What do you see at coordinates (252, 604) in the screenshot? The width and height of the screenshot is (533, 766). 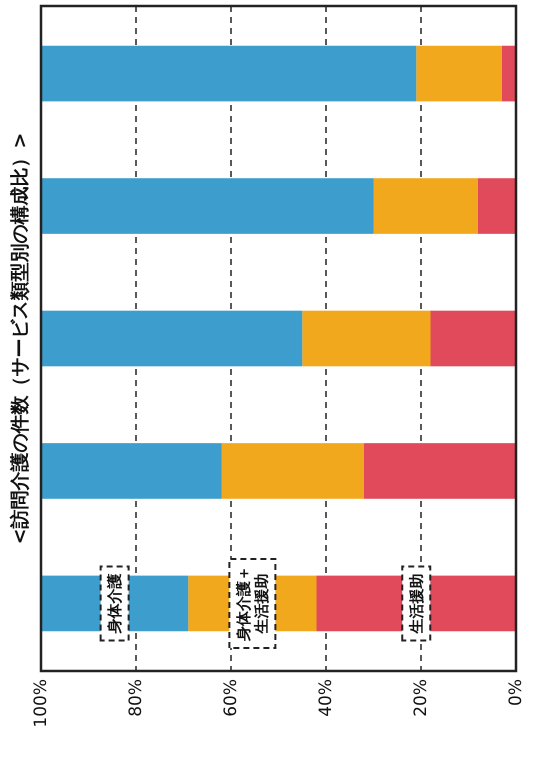 I see `series-label: 身体介護＋生活援助` at bounding box center [252, 604].